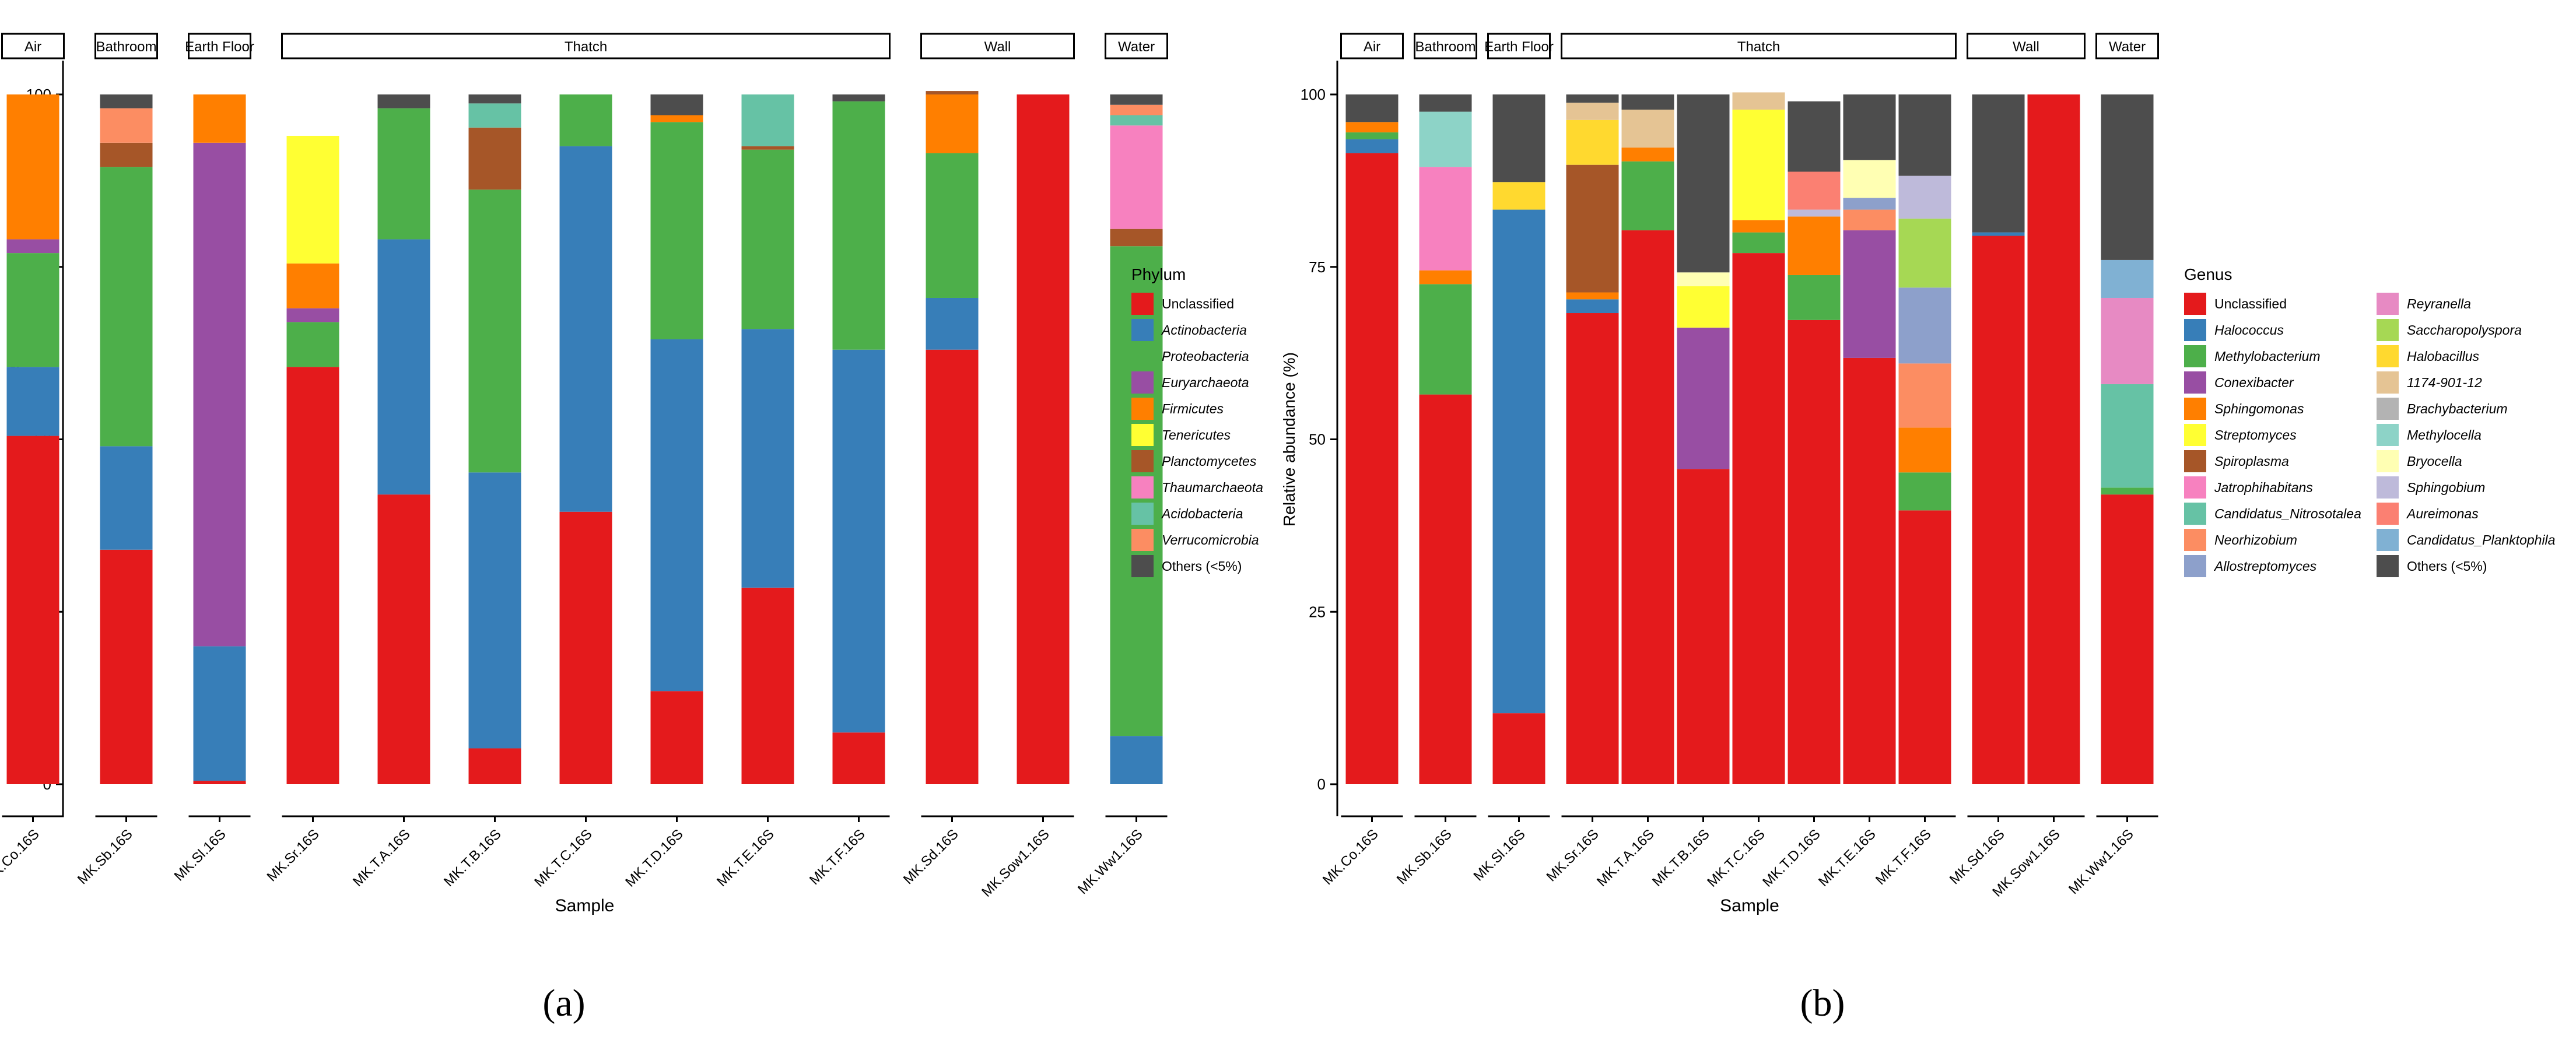 The width and height of the screenshot is (2576, 1046). What do you see at coordinates (2434, 461) in the screenshot?
I see `legend-label: Bryocella` at bounding box center [2434, 461].